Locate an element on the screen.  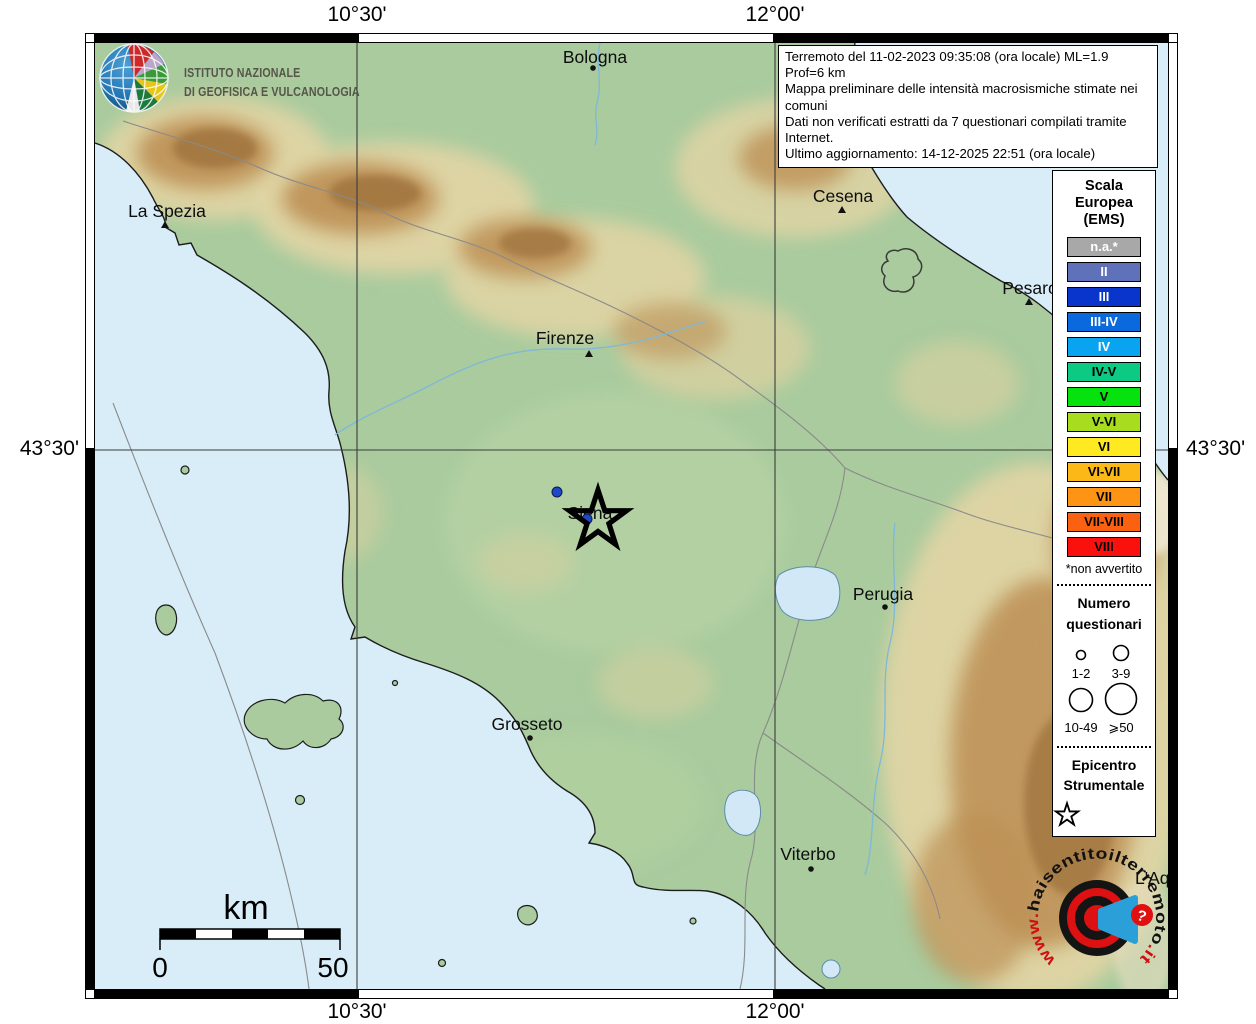
frame-right is located at coordinates (1173, 516).